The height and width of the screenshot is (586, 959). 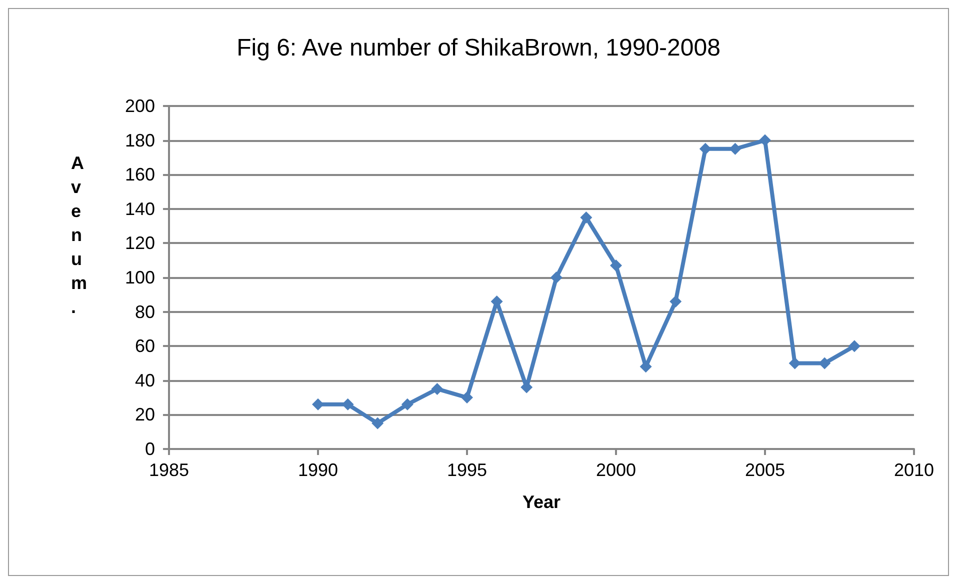 I want to click on y-tick-label: 0, so click(x=149, y=449).